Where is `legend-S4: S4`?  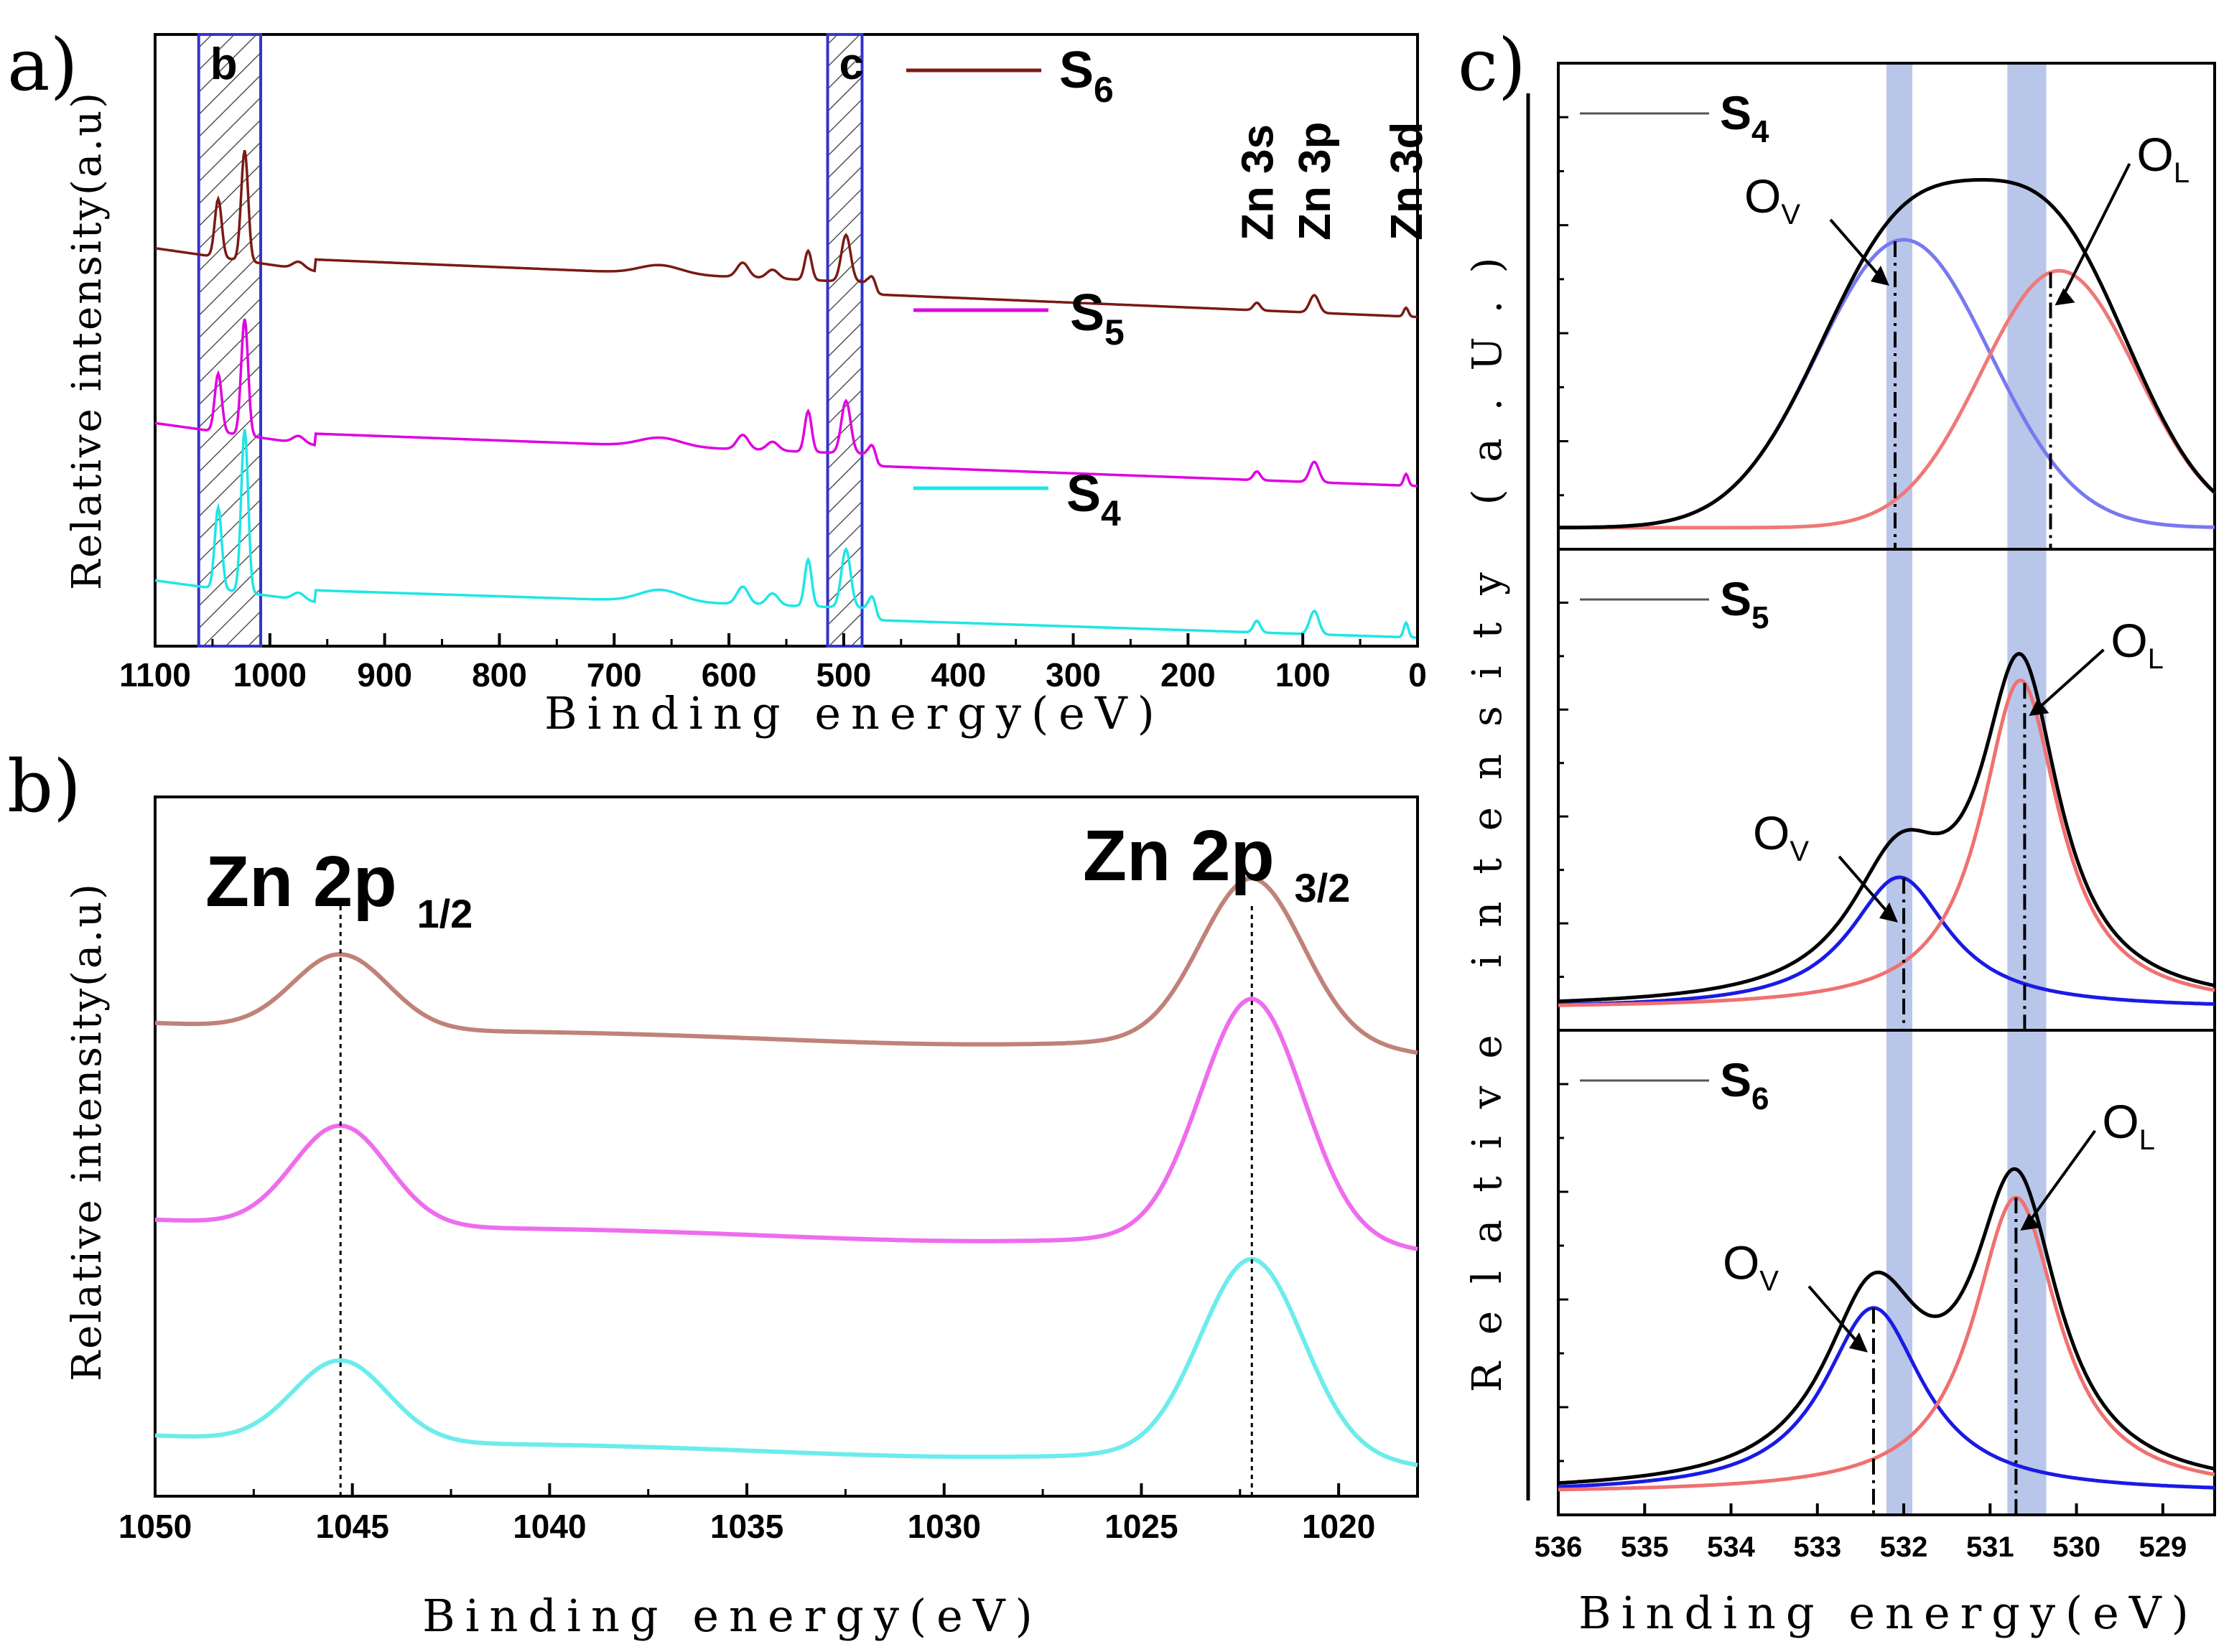
legend-S4: S4 is located at coordinates (1744, 117).